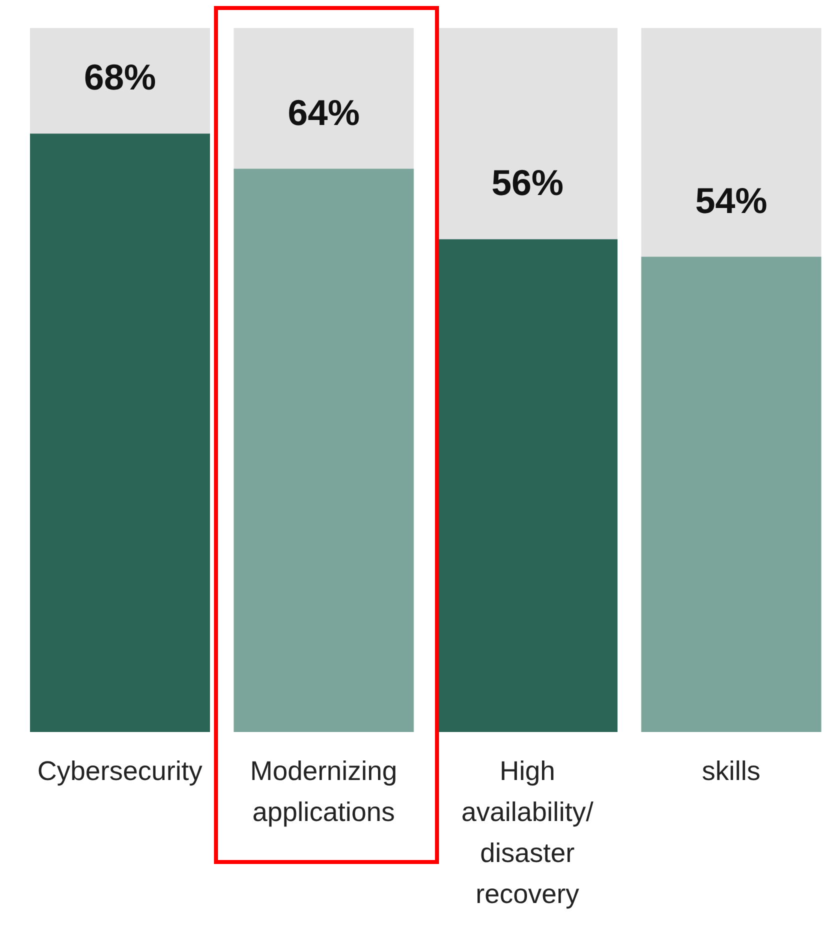  What do you see at coordinates (324, 112) in the screenshot?
I see `data-label: 64%` at bounding box center [324, 112].